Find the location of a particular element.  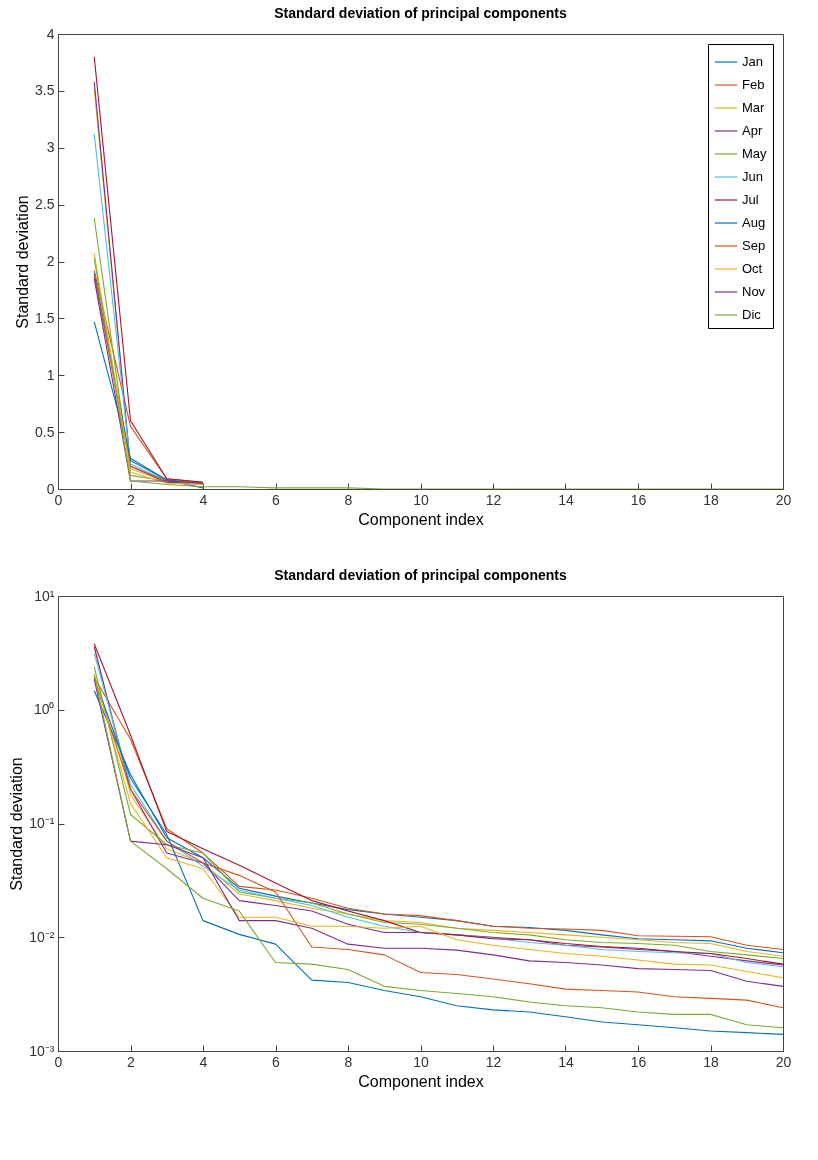

y-tick-label: 1 is located at coordinates (50, 374).